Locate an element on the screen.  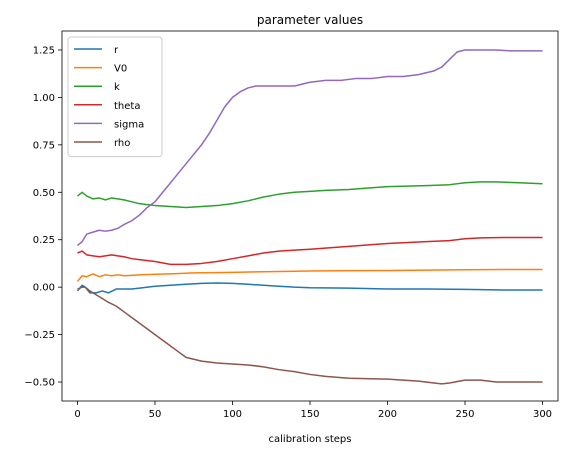
x-tick-label: 200 is located at coordinates (387, 414).